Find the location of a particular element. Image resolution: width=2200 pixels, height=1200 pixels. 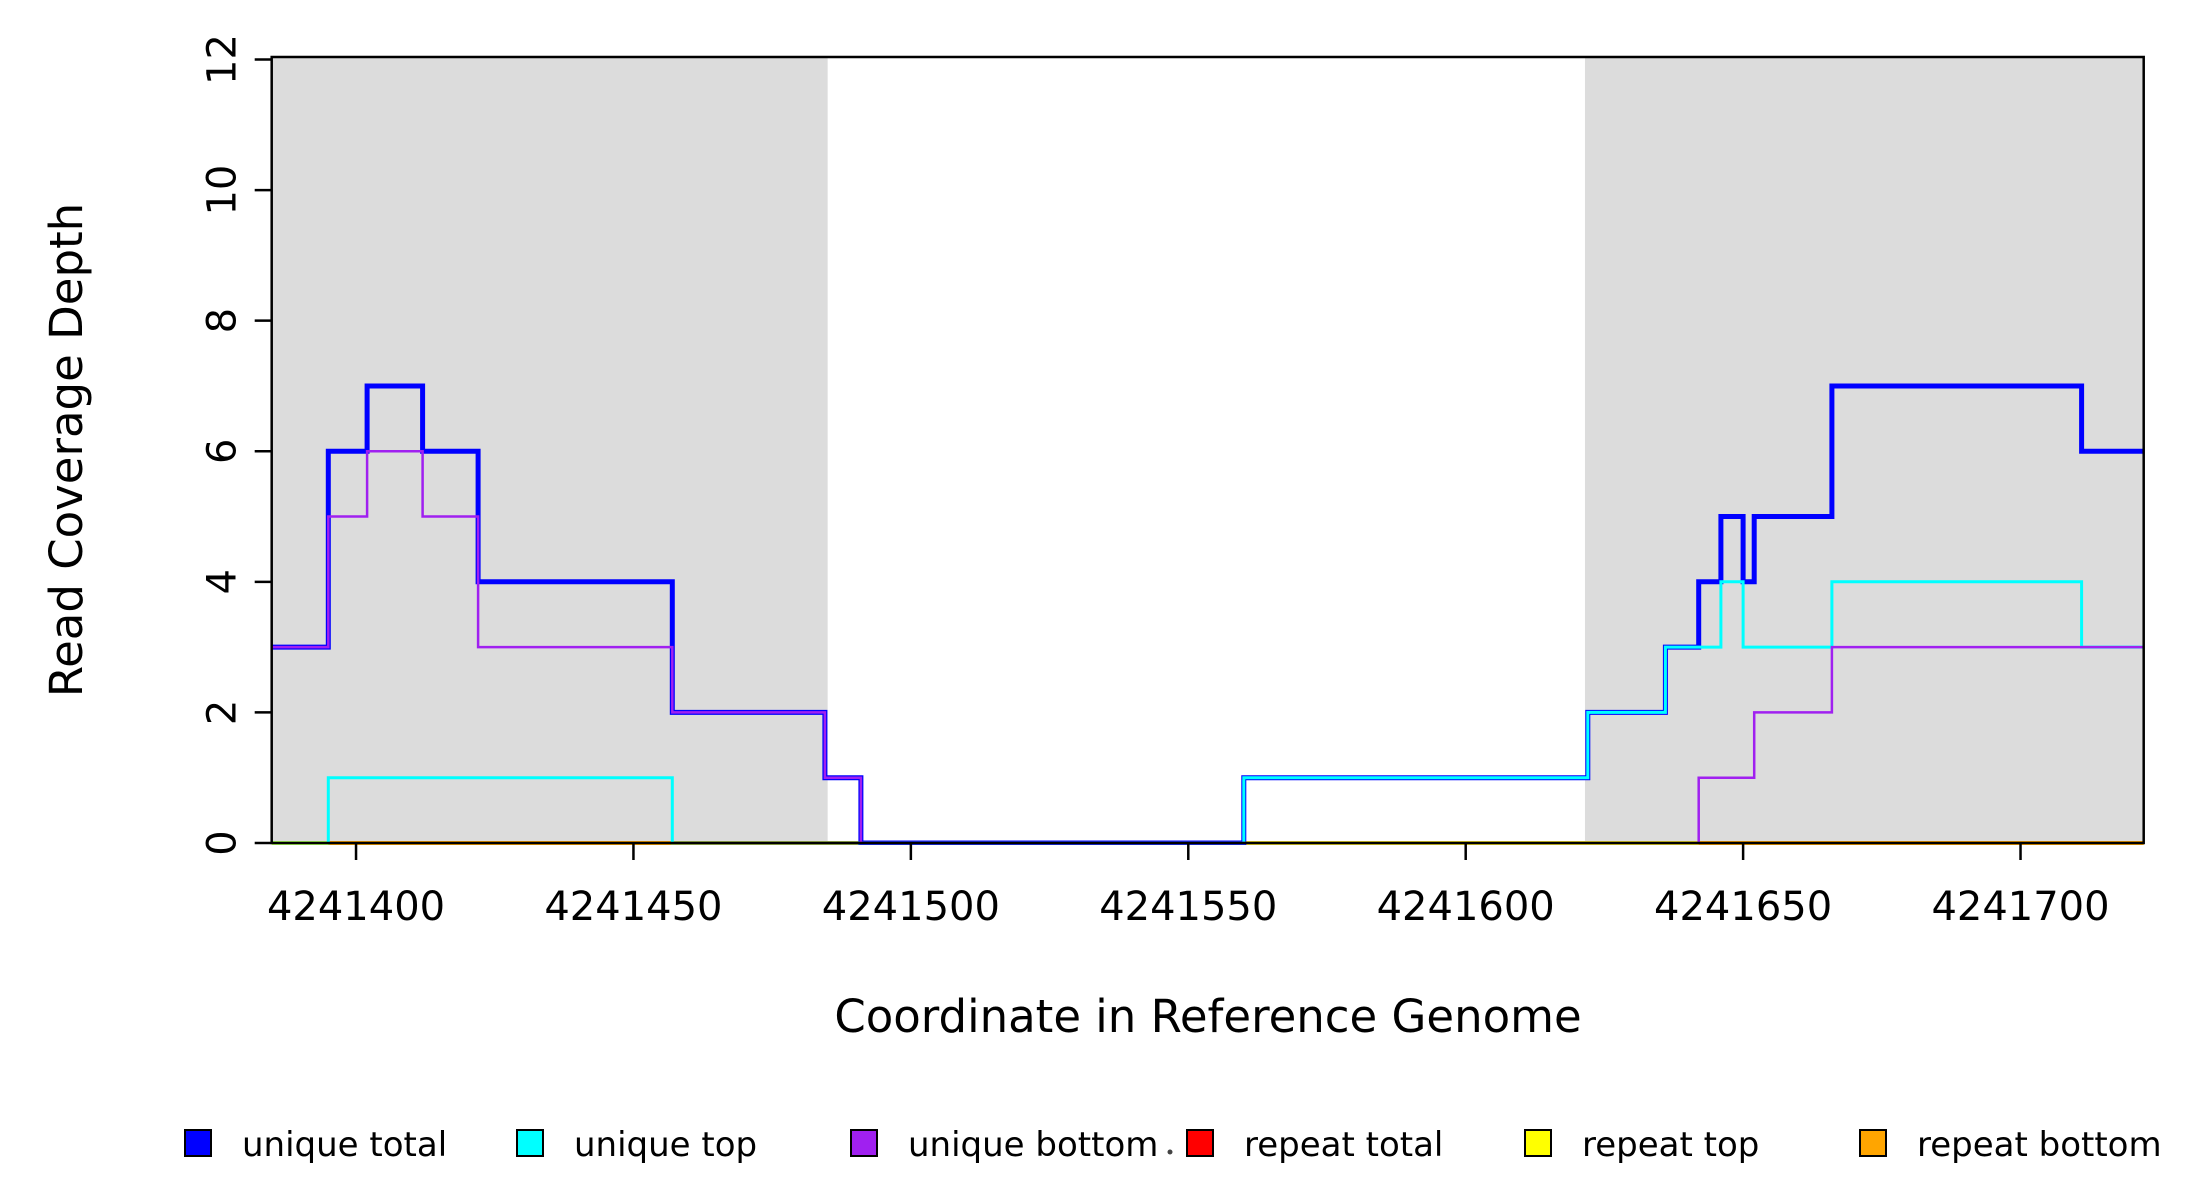

legend-label-repeat-top: repeat top is located at coordinates (1670, 1145).